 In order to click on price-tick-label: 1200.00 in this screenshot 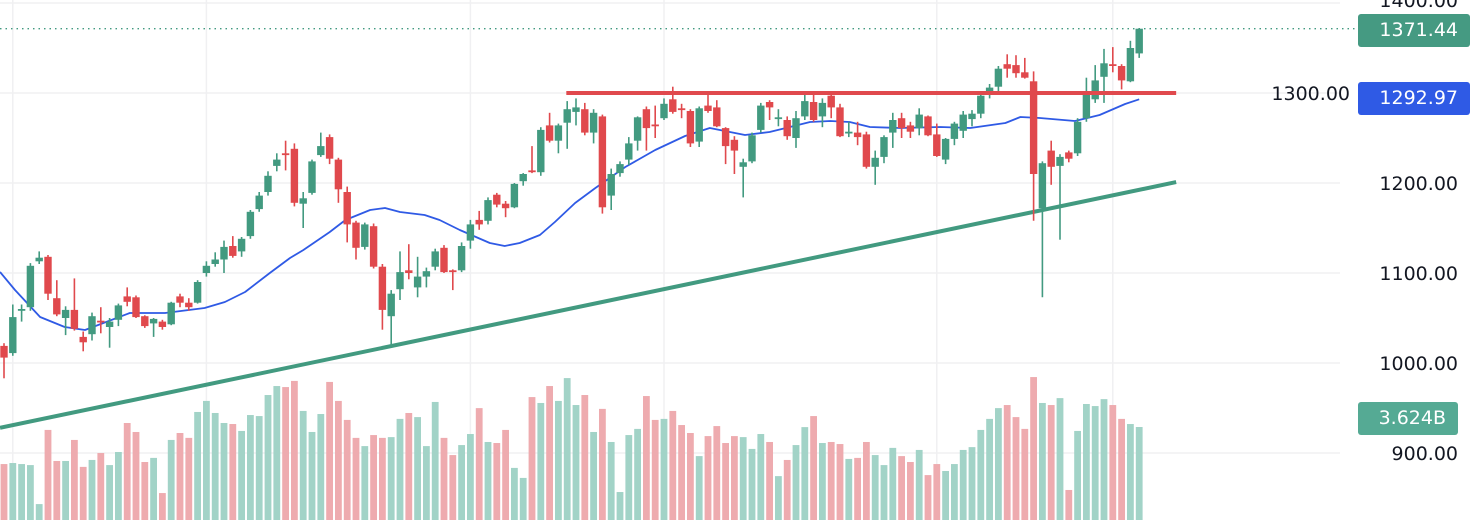, I will do `click(1418, 184)`.